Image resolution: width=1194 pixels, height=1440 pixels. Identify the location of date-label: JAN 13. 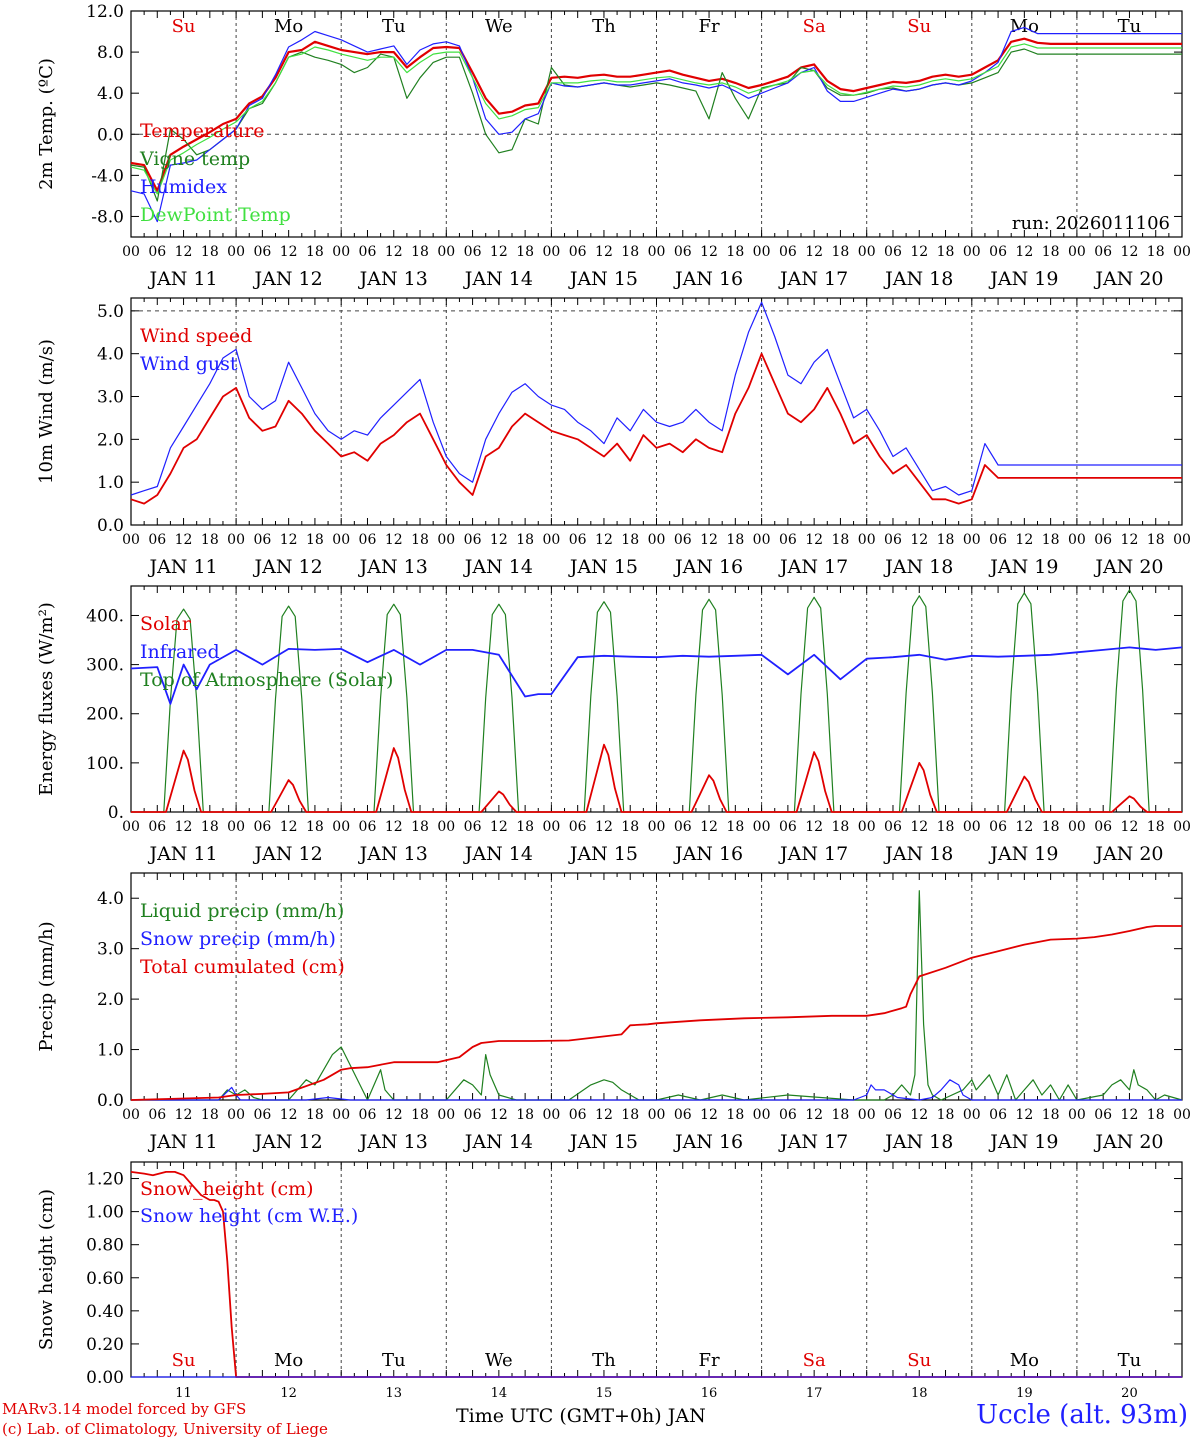
(393, 1142).